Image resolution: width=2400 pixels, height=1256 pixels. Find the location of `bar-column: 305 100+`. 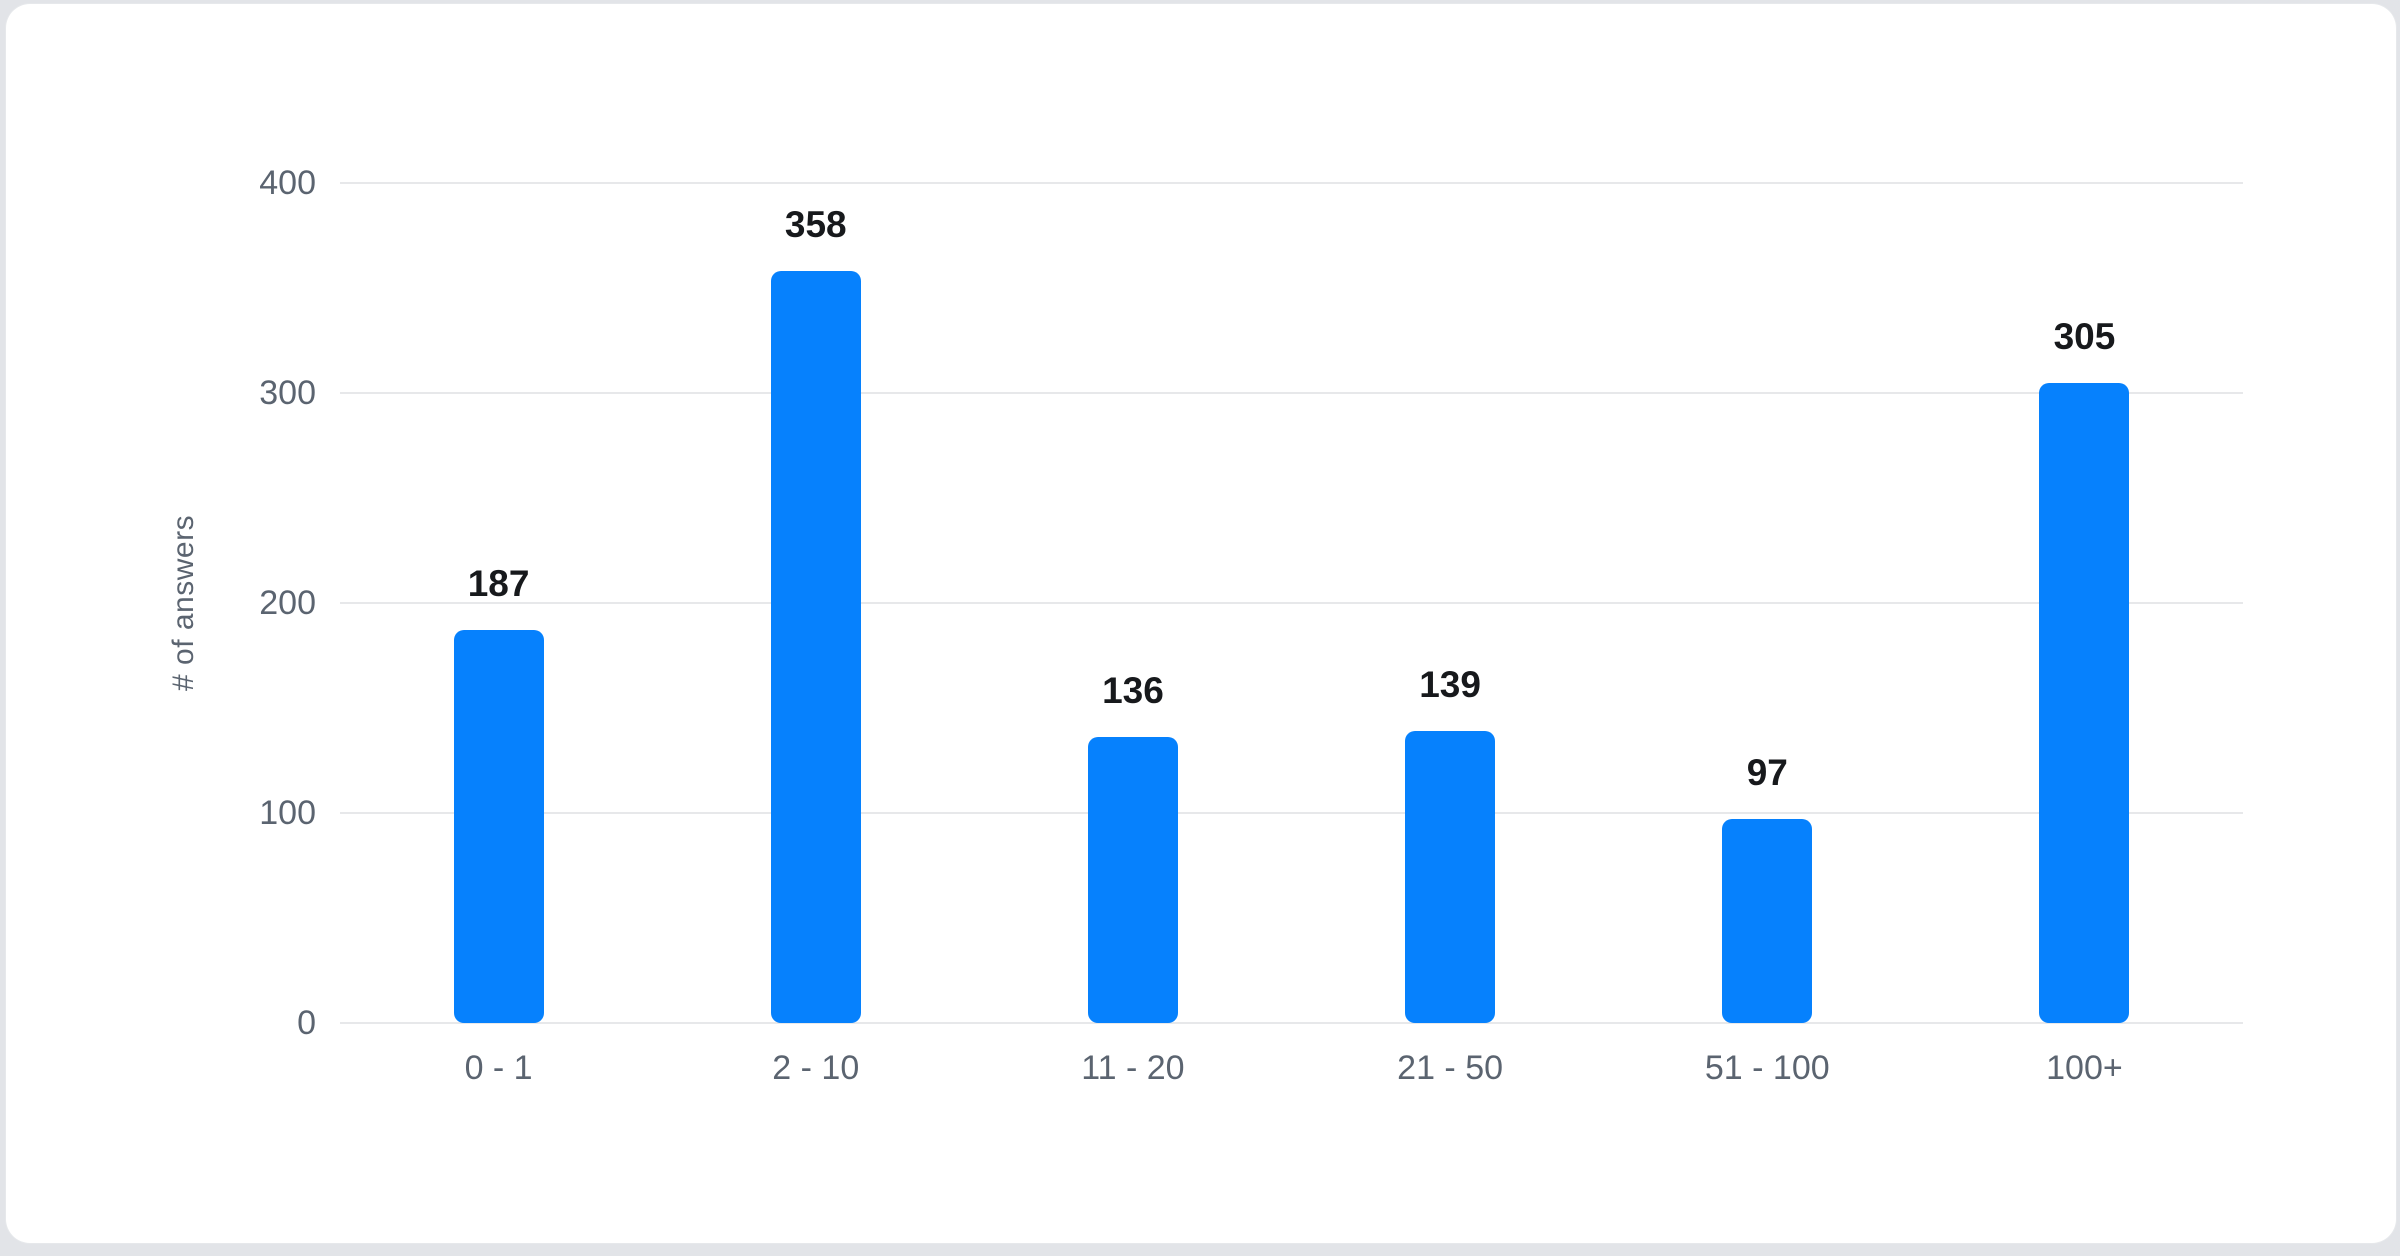

bar-column: 305 100+ is located at coordinates (2084, 635).